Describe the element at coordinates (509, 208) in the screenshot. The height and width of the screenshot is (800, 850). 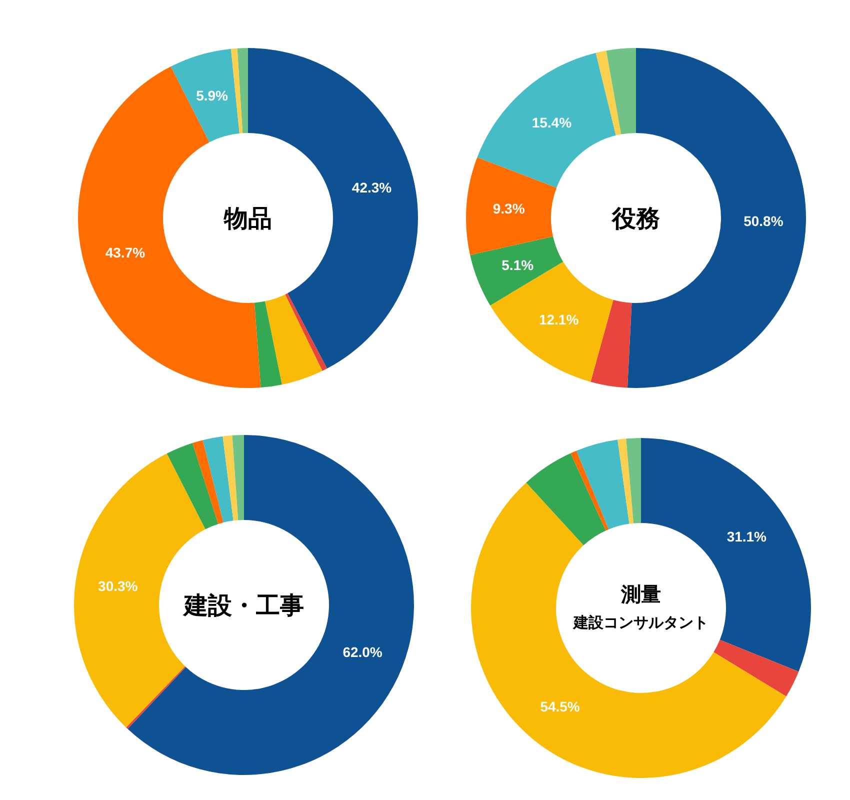
I see `data-label: 9.3%` at that location.